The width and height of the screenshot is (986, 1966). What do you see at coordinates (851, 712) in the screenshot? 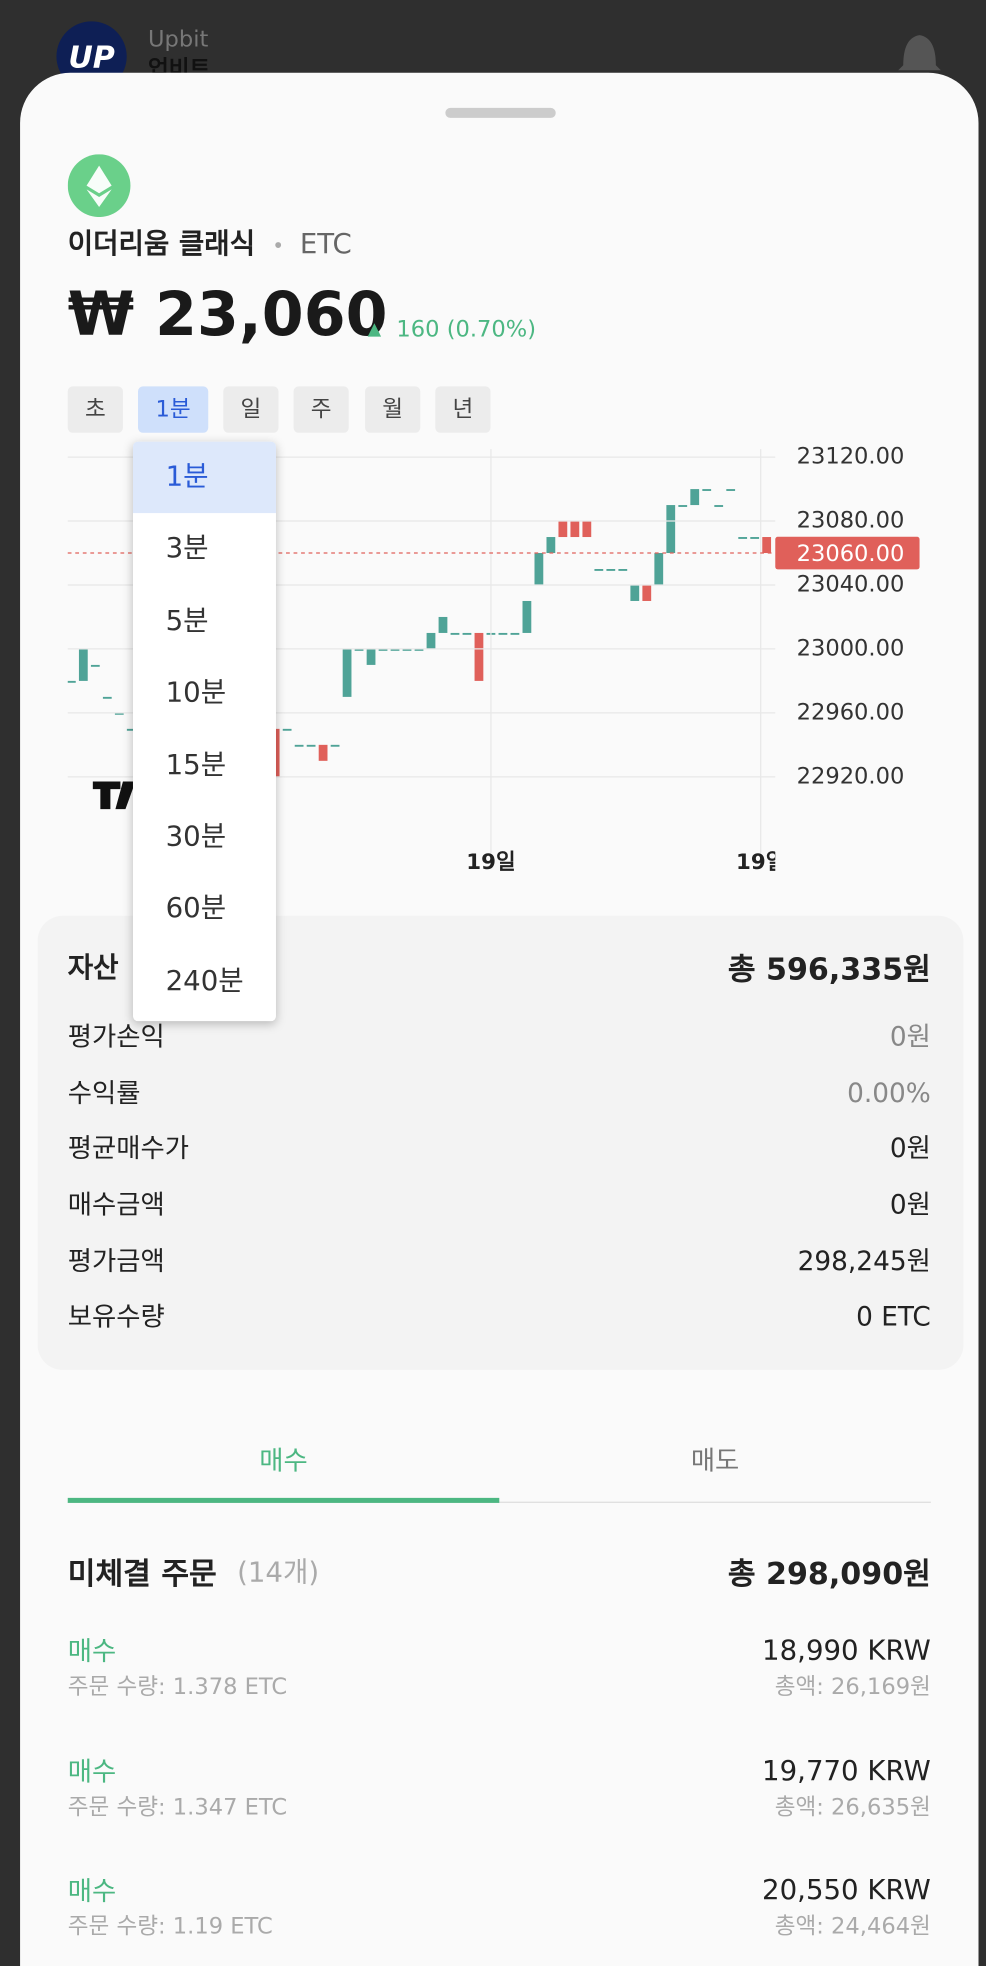
I see `y-tick-label: 22960.00` at bounding box center [851, 712].